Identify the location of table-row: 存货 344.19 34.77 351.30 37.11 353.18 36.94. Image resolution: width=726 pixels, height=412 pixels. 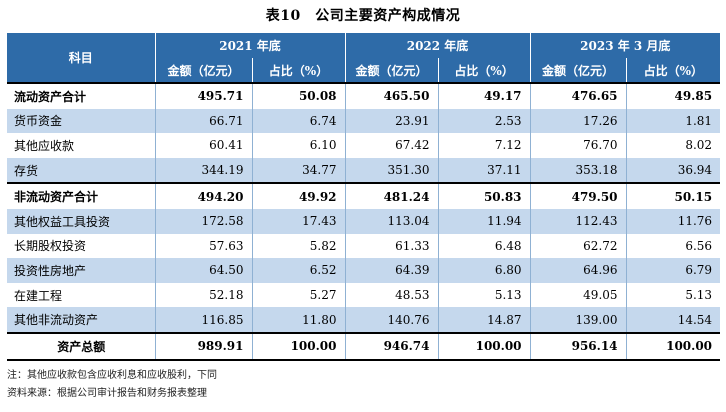
(364, 170).